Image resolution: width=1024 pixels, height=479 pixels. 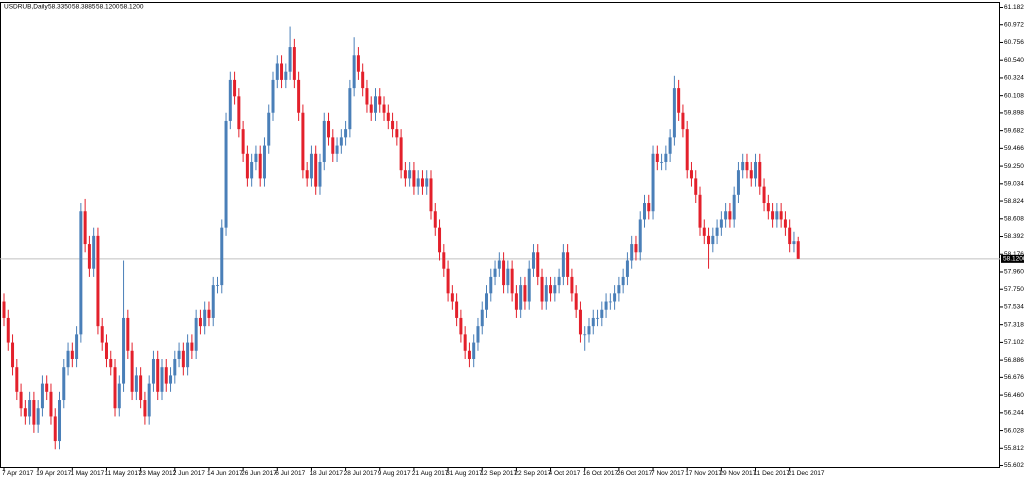 I want to click on x-tick-label: 11 May 2017, so click(x=122, y=473).